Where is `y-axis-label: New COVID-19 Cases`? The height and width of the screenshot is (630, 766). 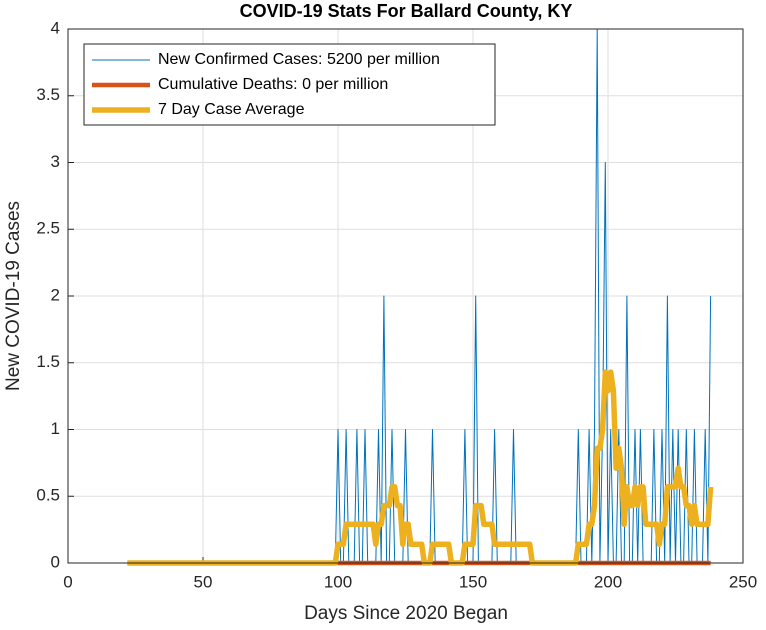 y-axis-label: New COVID-19 Cases is located at coordinates (13, 296).